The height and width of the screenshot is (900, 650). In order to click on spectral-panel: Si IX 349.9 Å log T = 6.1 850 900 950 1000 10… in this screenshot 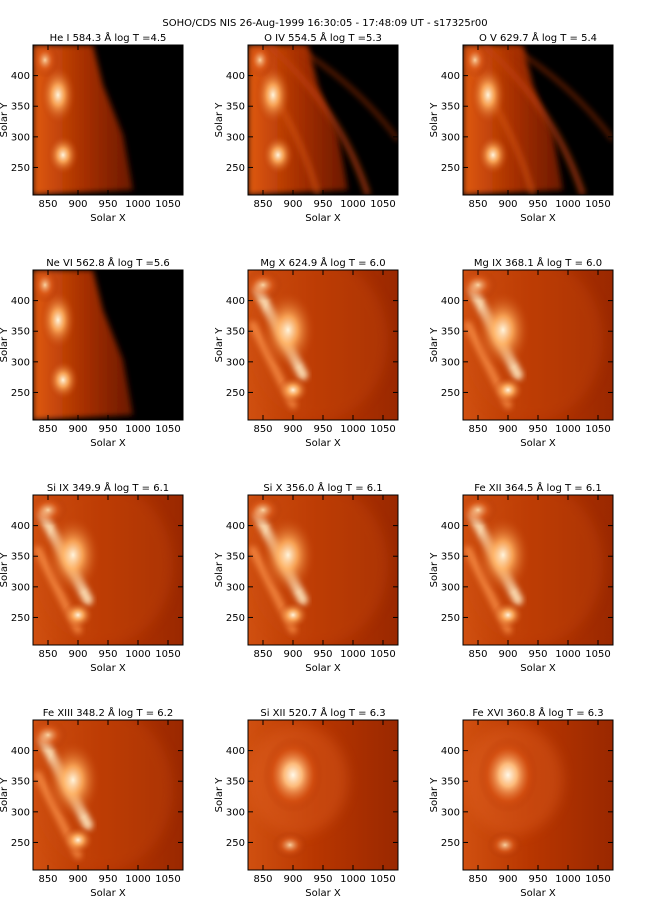, I will do `click(92, 577)`.